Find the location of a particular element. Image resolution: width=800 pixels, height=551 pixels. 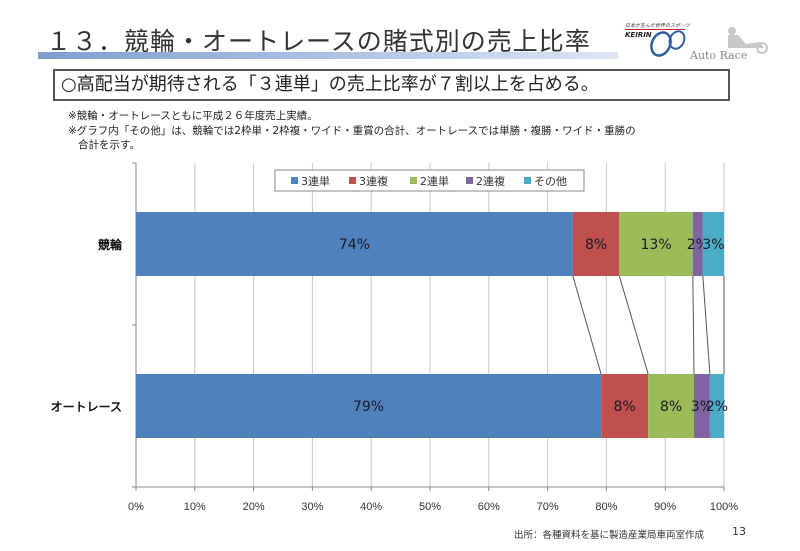

data-label: 13% is located at coordinates (656, 245).